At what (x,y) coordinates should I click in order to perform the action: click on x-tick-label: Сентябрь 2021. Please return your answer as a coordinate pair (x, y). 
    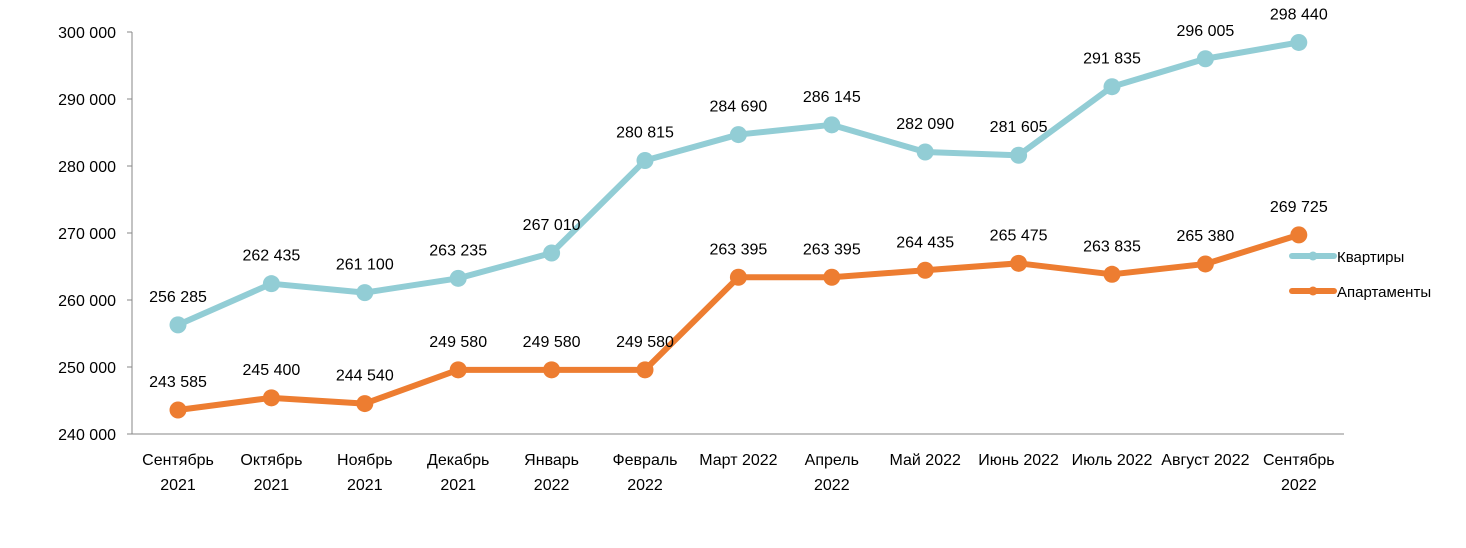
    Looking at the image, I should click on (178, 473).